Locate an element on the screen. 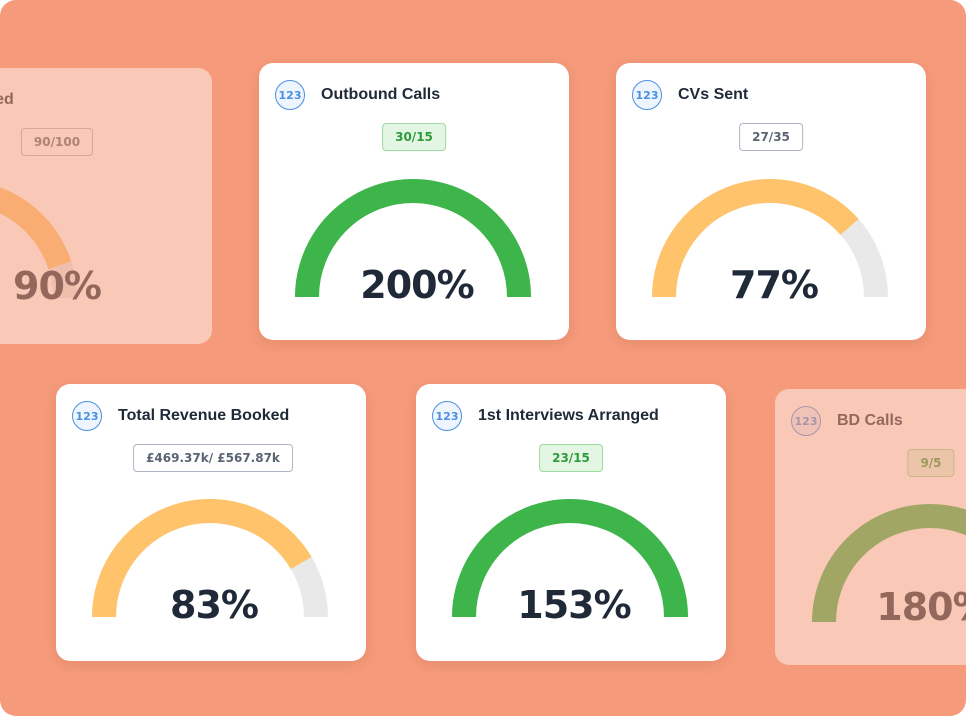 The image size is (966, 716). kpi-card-cvs-sent: 123 CVs Sent 27/35 77% is located at coordinates (771, 201).